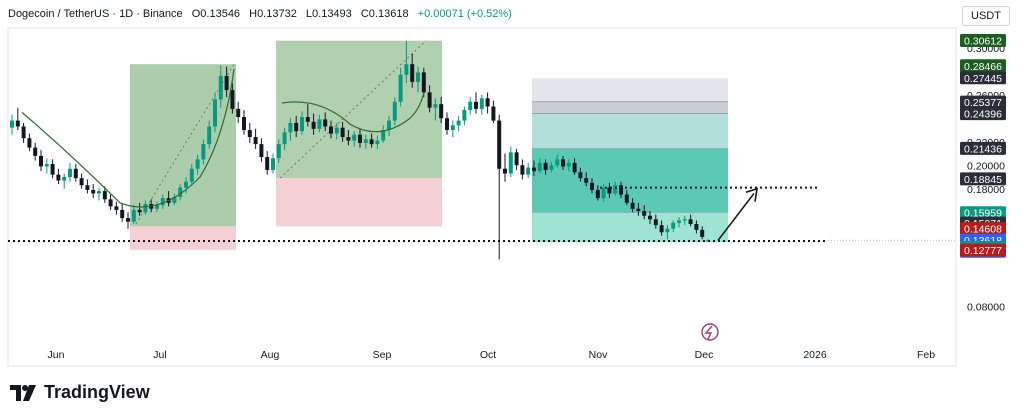  Describe the element at coordinates (986, 166) in the screenshot. I see `price-tick-label: 0.20000` at that location.